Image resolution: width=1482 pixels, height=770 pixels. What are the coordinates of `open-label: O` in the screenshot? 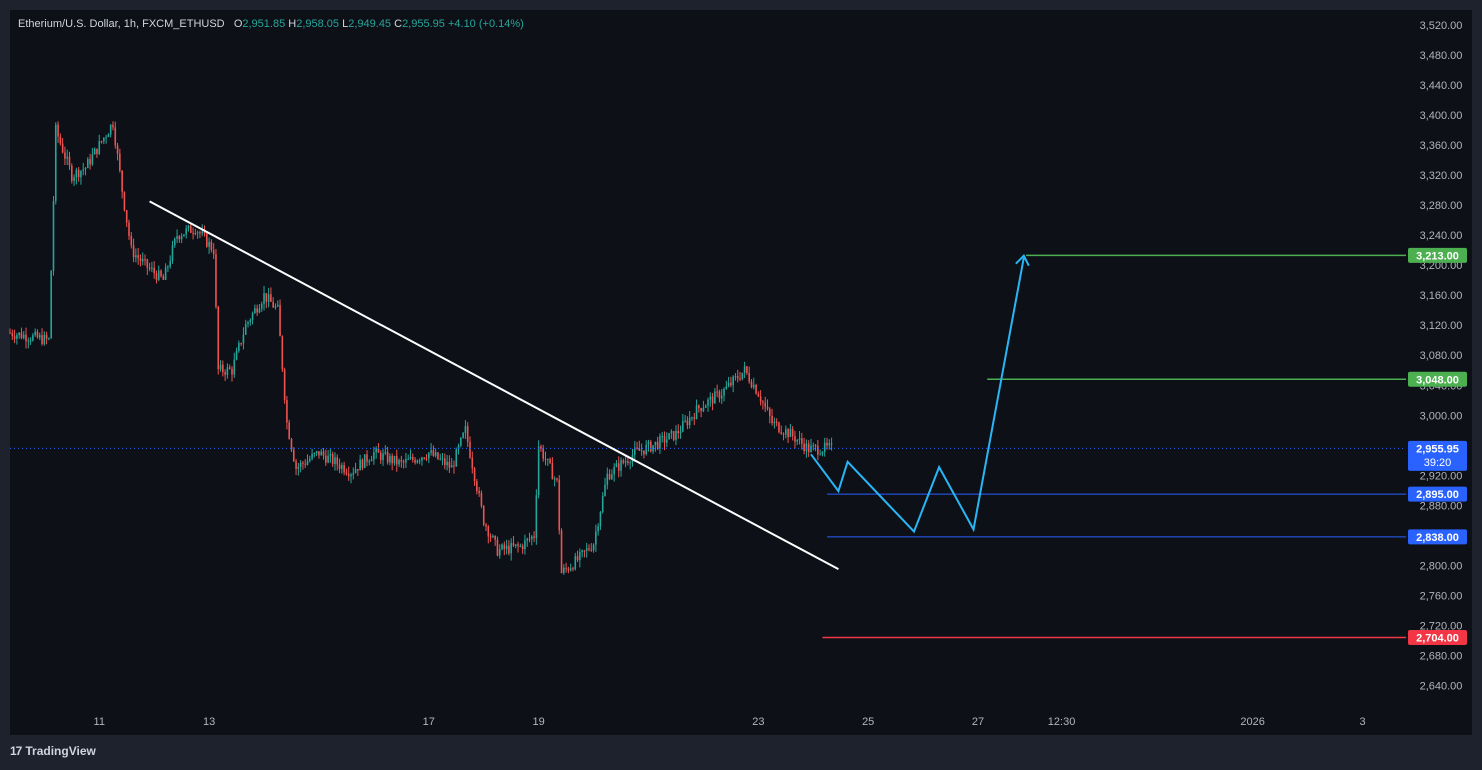 It's located at (238, 24).